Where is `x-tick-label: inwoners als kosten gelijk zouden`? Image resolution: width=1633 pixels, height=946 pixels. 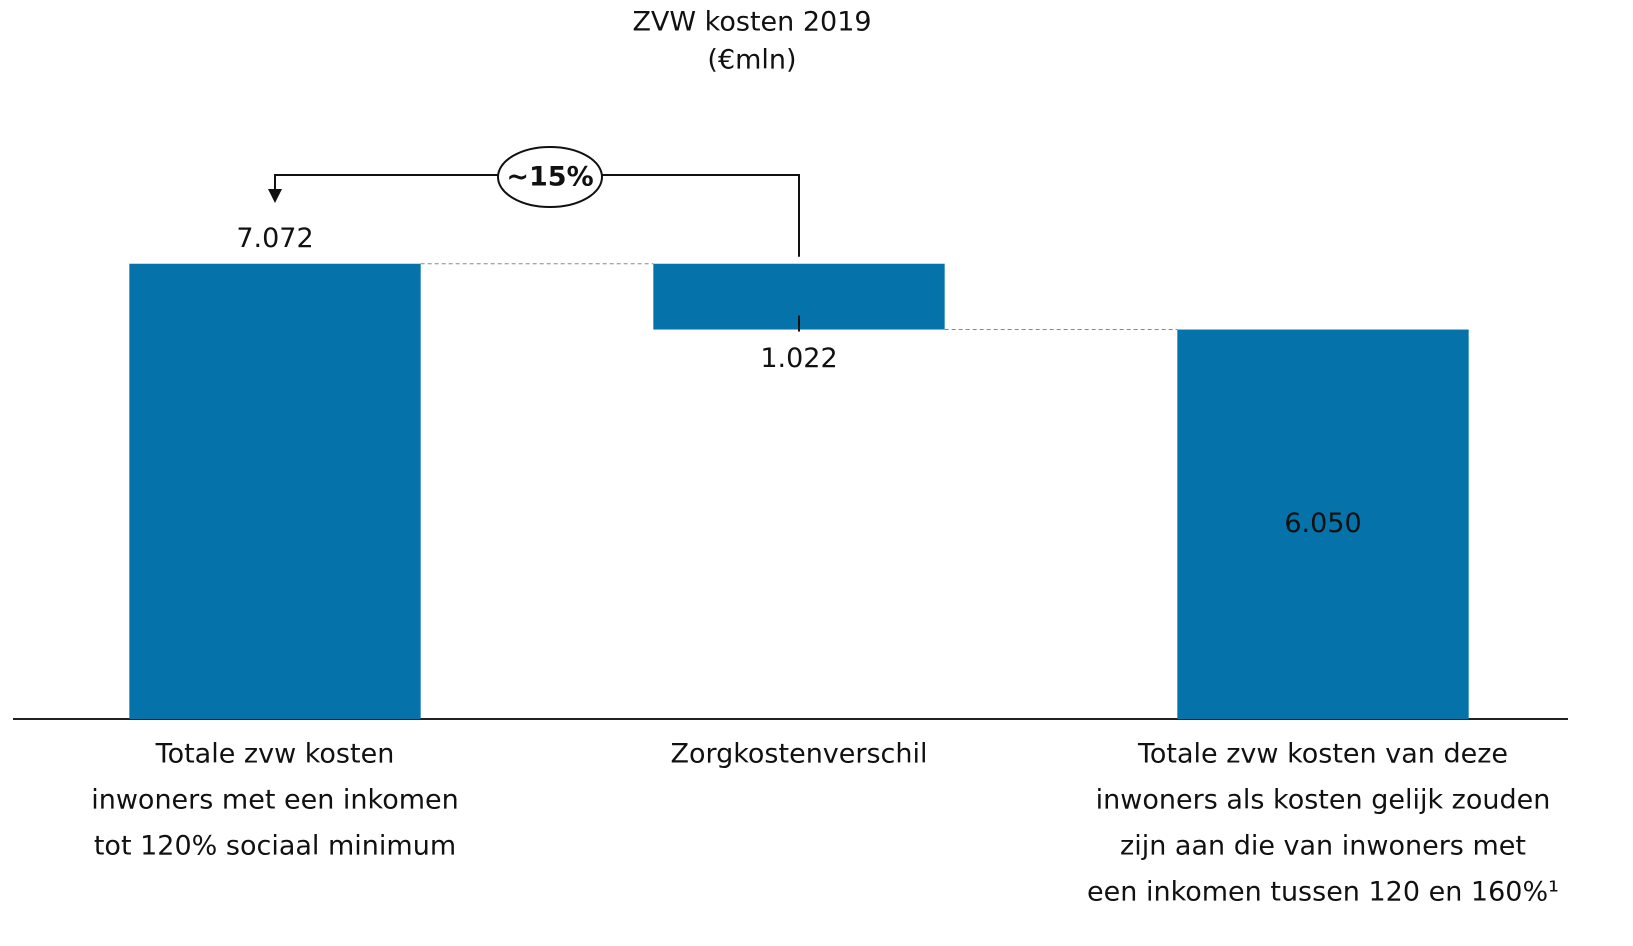
x-tick-label: inwoners als kosten gelijk zouden is located at coordinates (1323, 800).